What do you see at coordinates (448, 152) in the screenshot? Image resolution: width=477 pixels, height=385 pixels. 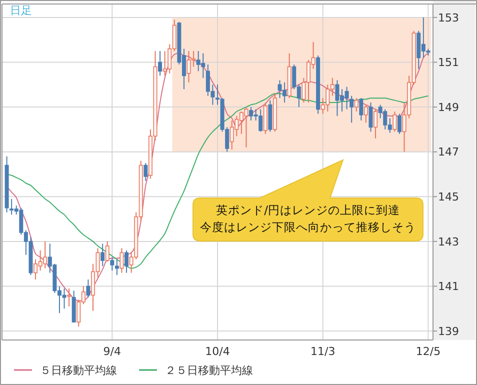 I see `y-tick-label: 147` at bounding box center [448, 152].